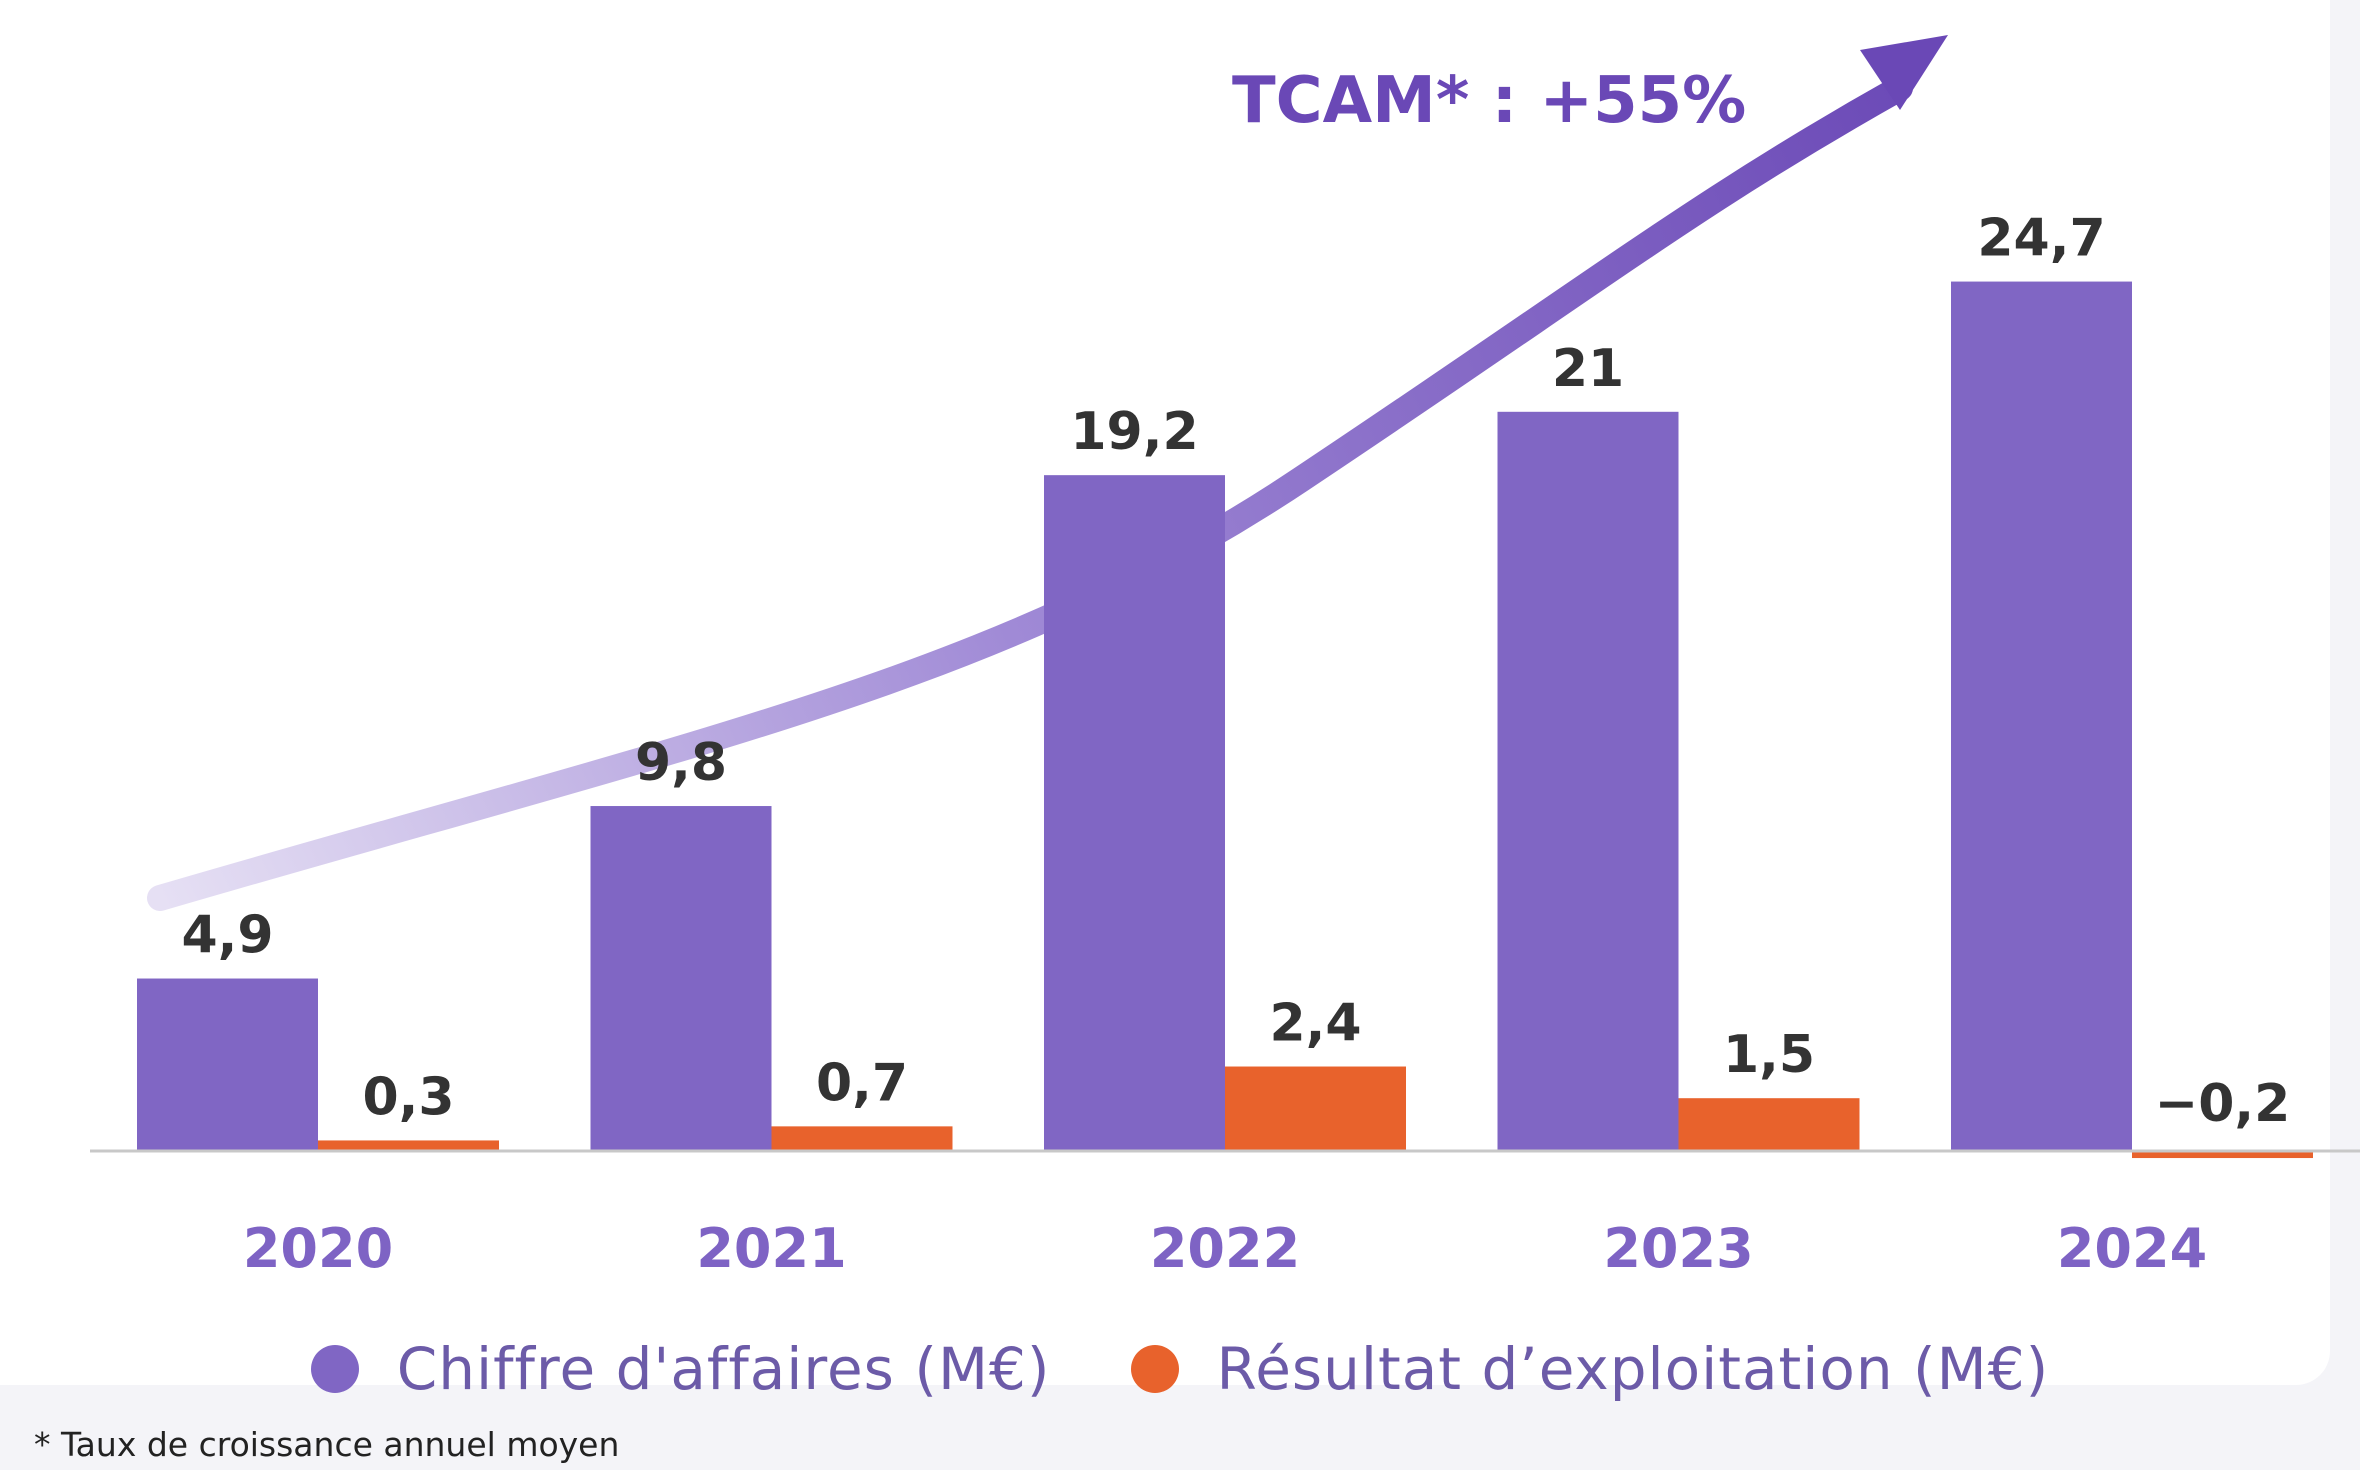 This screenshot has width=2360, height=1470. I want to click on value-label-revenue-2020: 4,9, so click(227, 936).